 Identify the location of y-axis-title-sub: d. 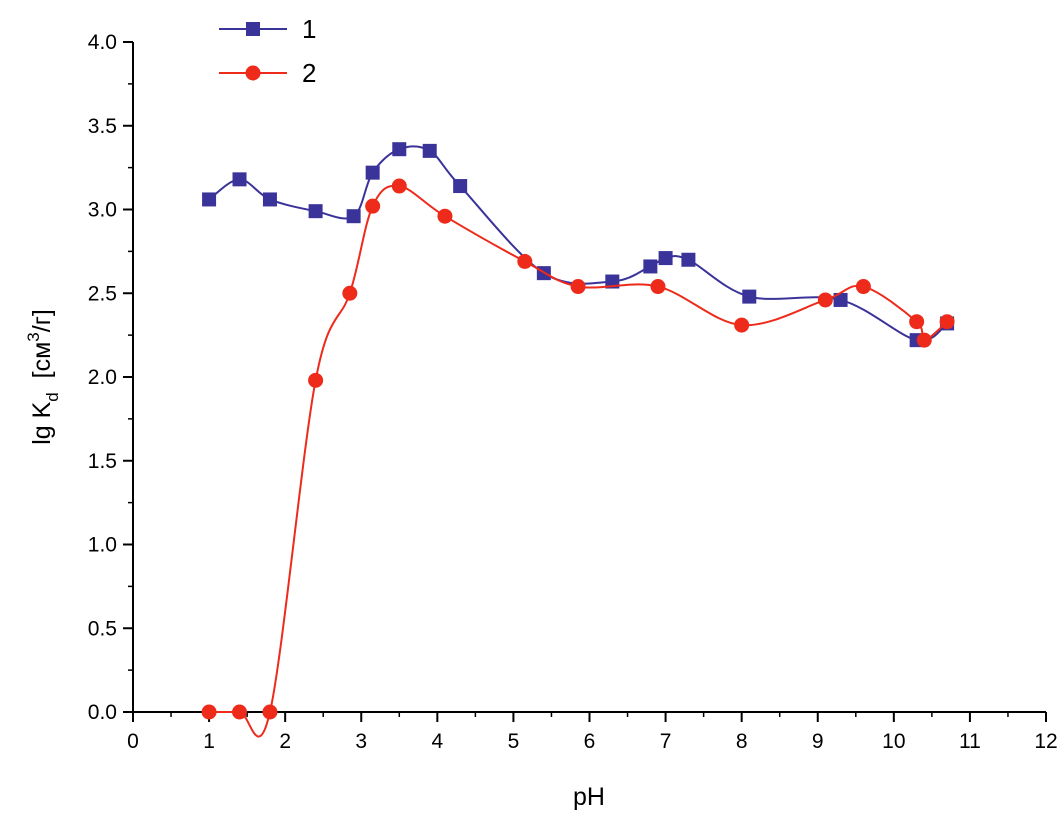
(52, 396).